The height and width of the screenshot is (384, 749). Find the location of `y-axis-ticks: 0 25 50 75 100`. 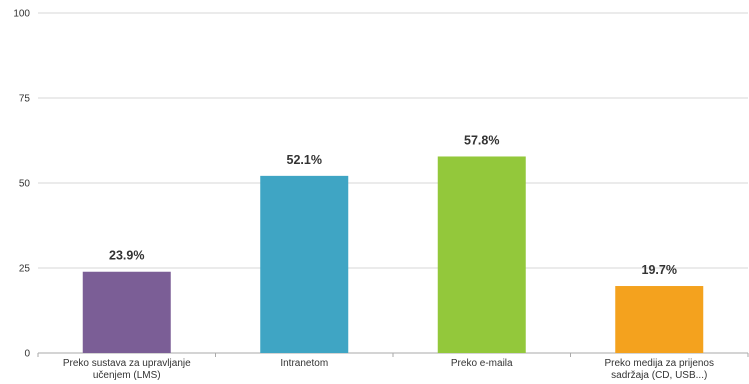

y-axis-ticks: 0 25 50 75 100 is located at coordinates (21, 184).